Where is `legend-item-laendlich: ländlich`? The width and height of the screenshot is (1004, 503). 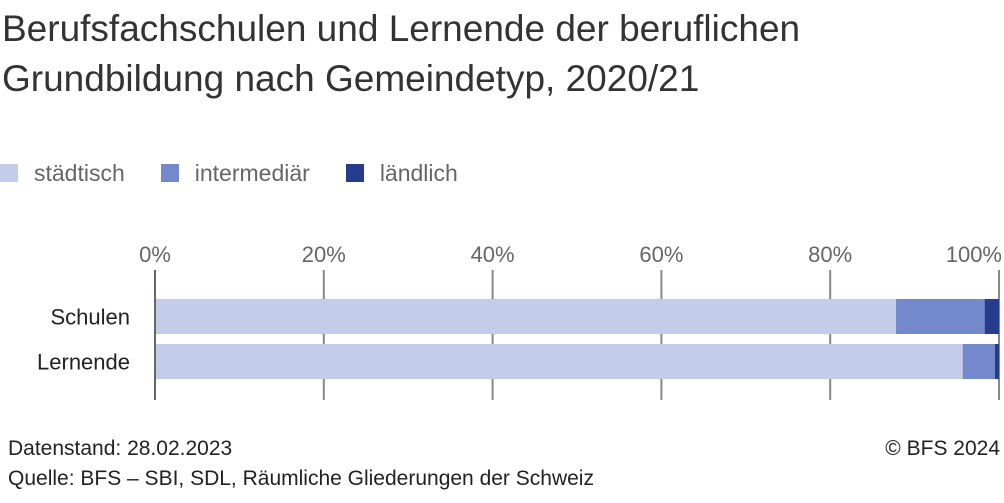 legend-item-laendlich: ländlich is located at coordinates (401, 173).